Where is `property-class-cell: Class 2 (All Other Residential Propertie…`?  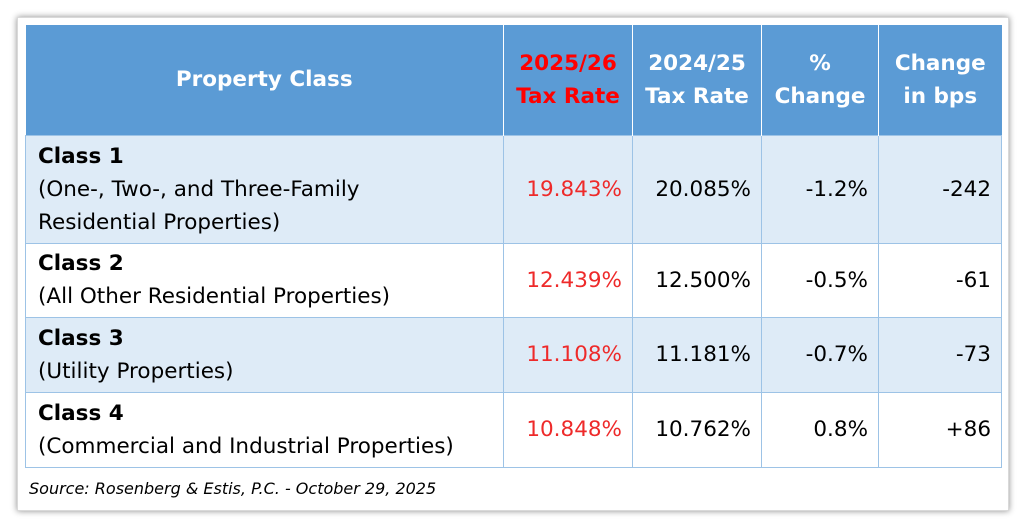 property-class-cell: Class 2 (All Other Residential Propertie… is located at coordinates (264, 280).